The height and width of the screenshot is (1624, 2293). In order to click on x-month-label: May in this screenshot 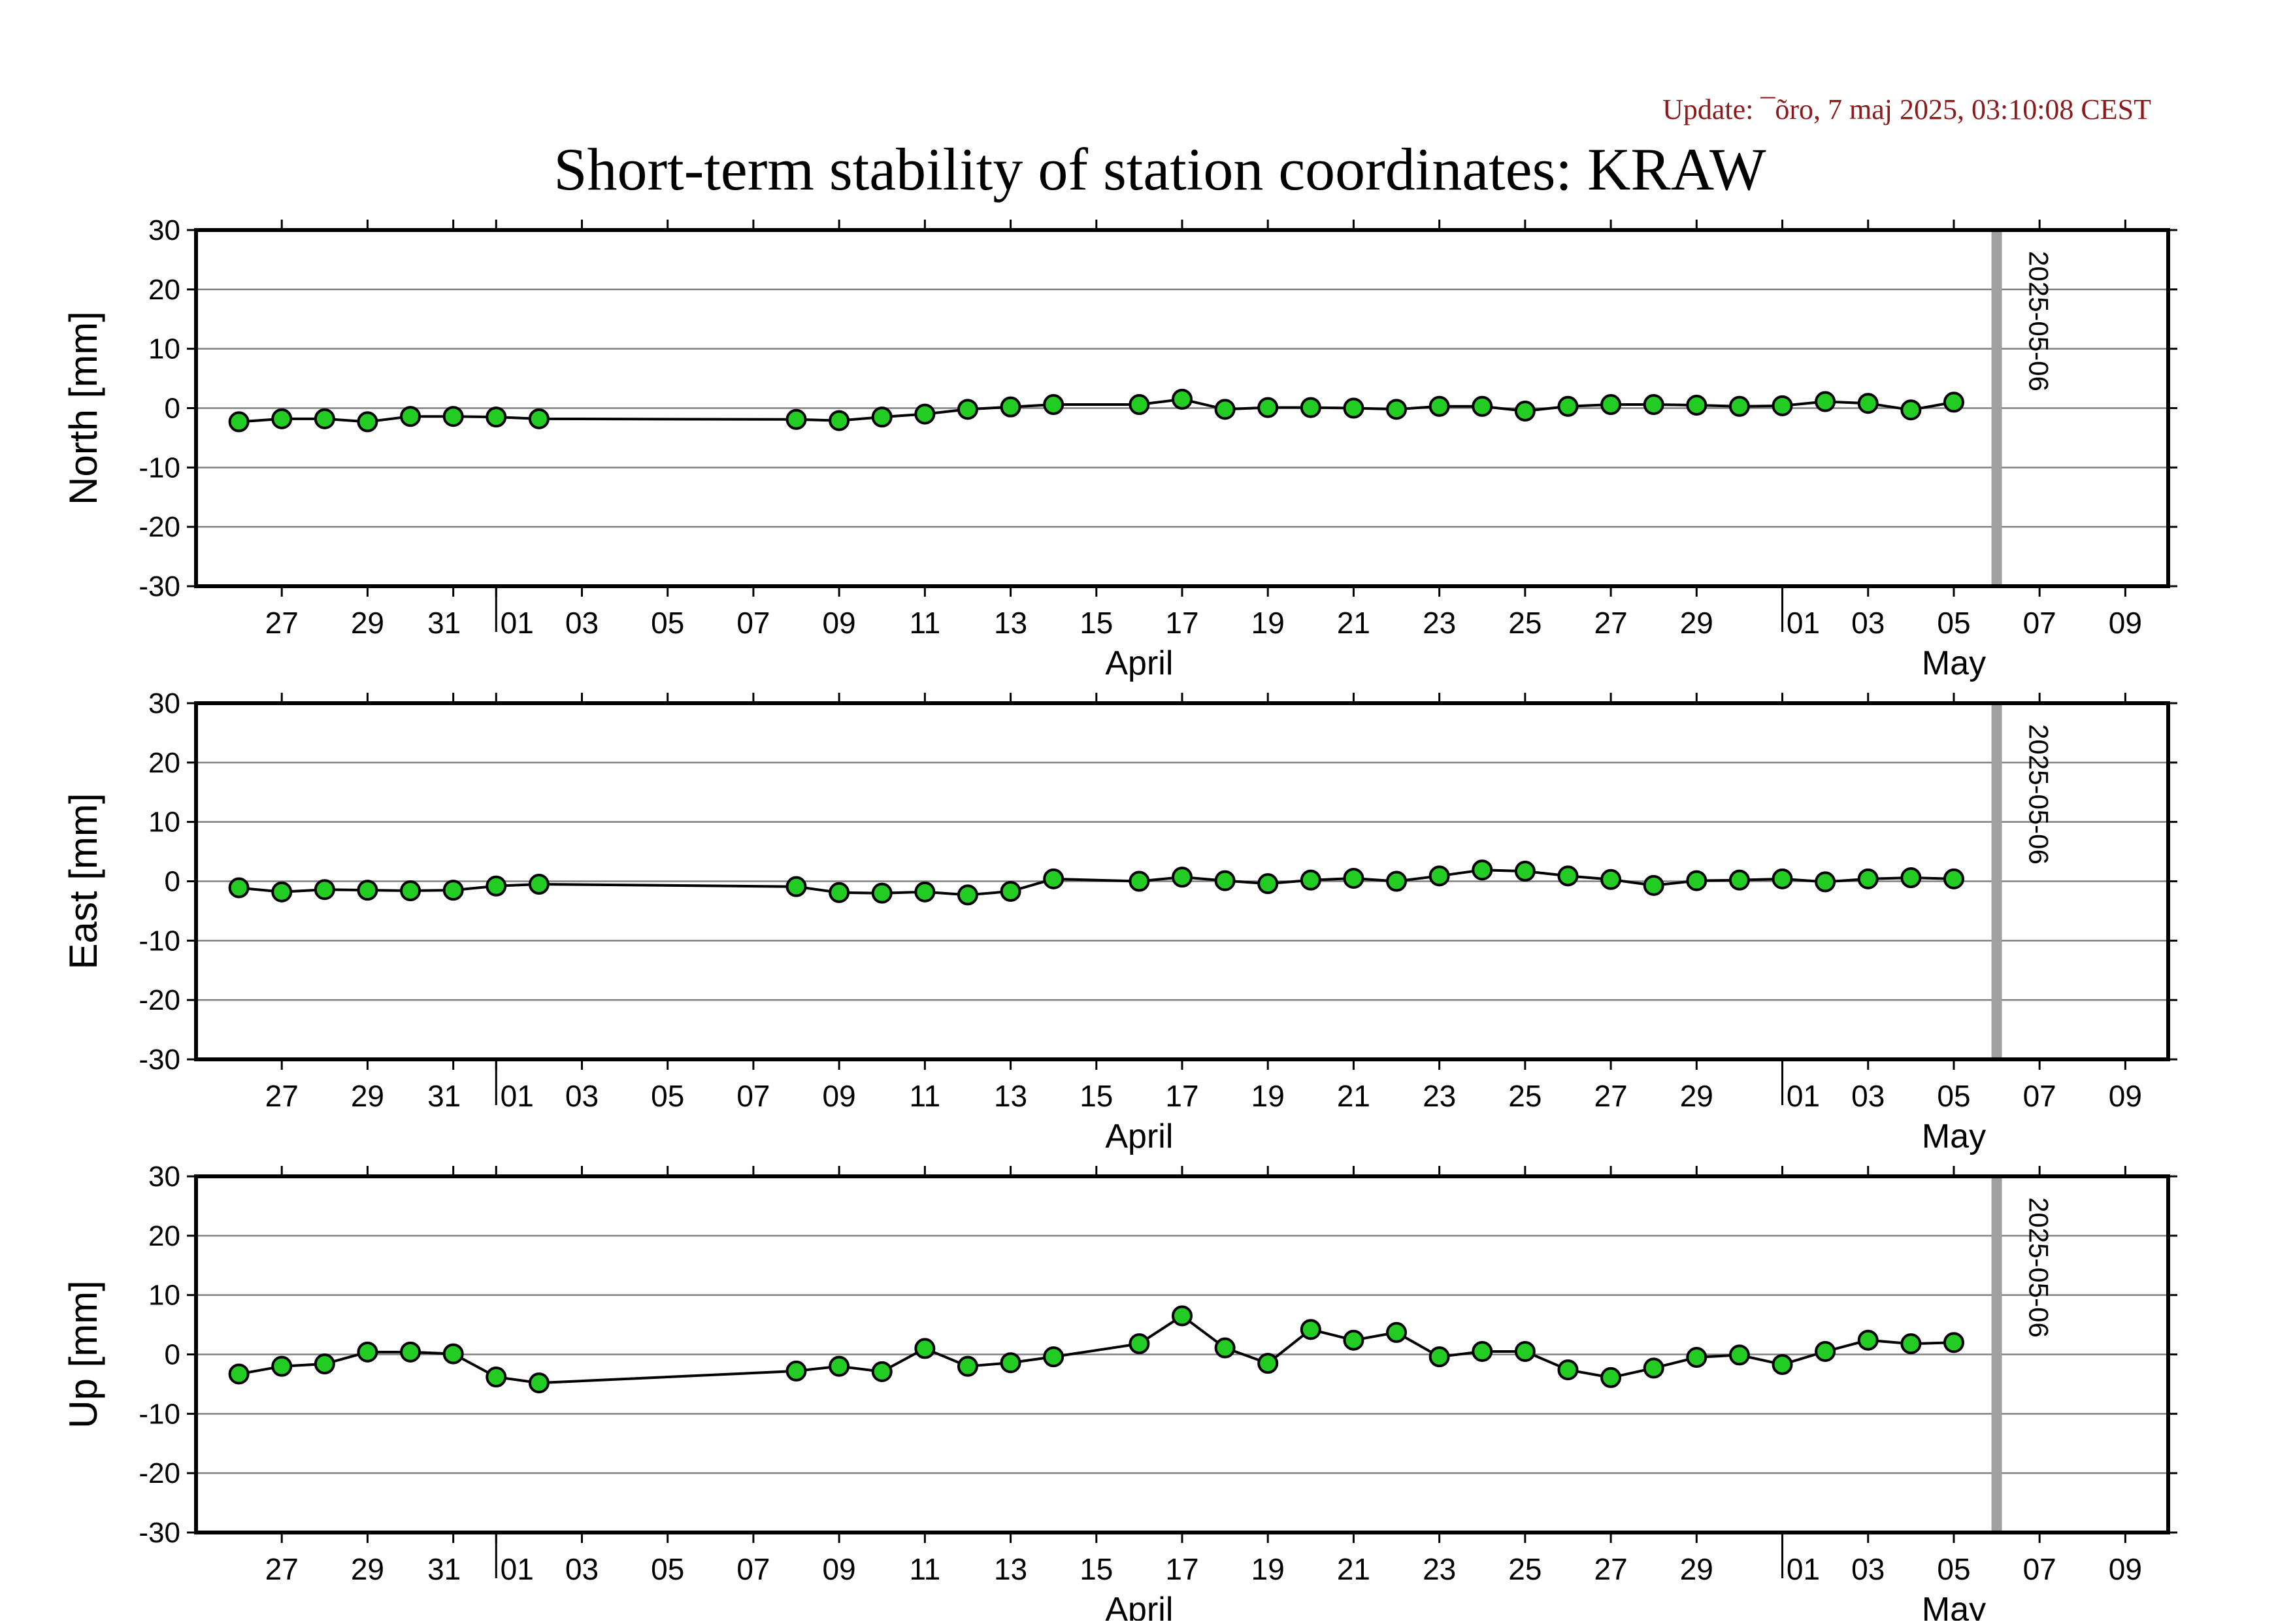, I will do `click(1954, 663)`.